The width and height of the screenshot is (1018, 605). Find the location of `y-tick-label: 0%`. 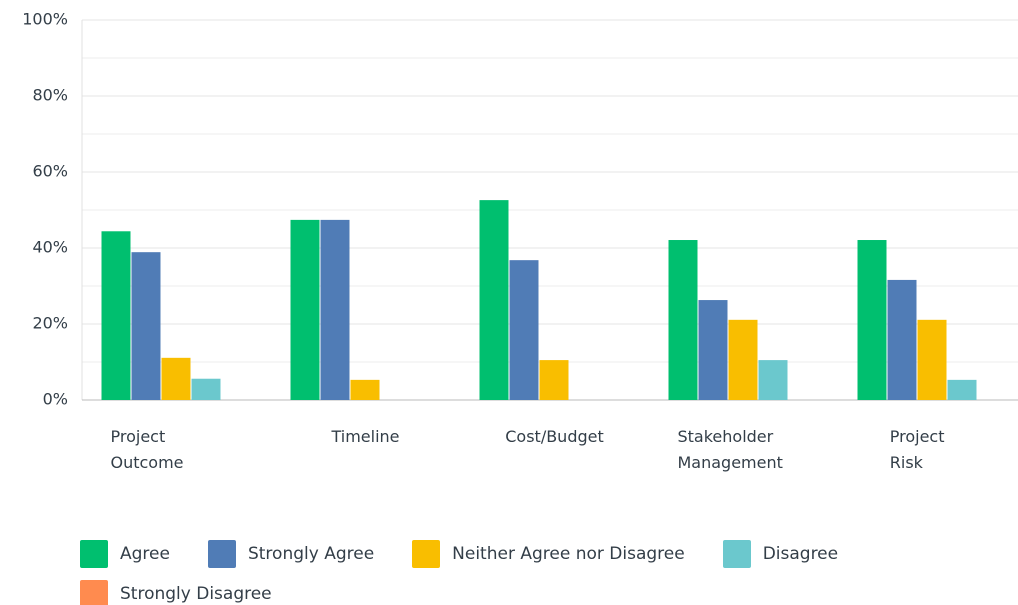

y-tick-label: 0% is located at coordinates (55, 399).